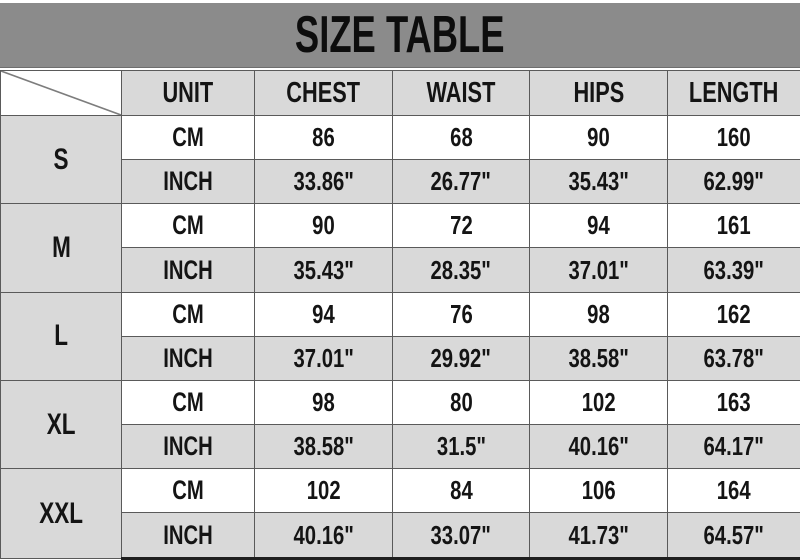  What do you see at coordinates (733, 536) in the screenshot?
I see `value-cell: 64.57"` at bounding box center [733, 536].